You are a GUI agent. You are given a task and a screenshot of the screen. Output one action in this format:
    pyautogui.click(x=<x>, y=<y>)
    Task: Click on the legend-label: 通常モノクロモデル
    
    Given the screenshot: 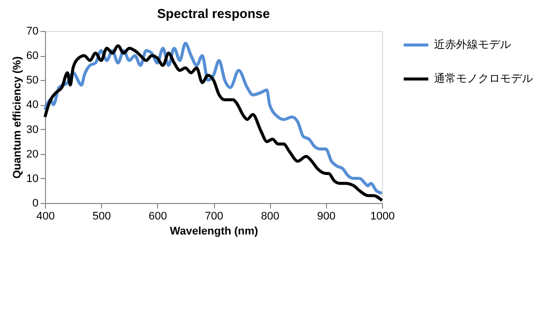 What is the action you would take?
    pyautogui.click(x=483, y=78)
    